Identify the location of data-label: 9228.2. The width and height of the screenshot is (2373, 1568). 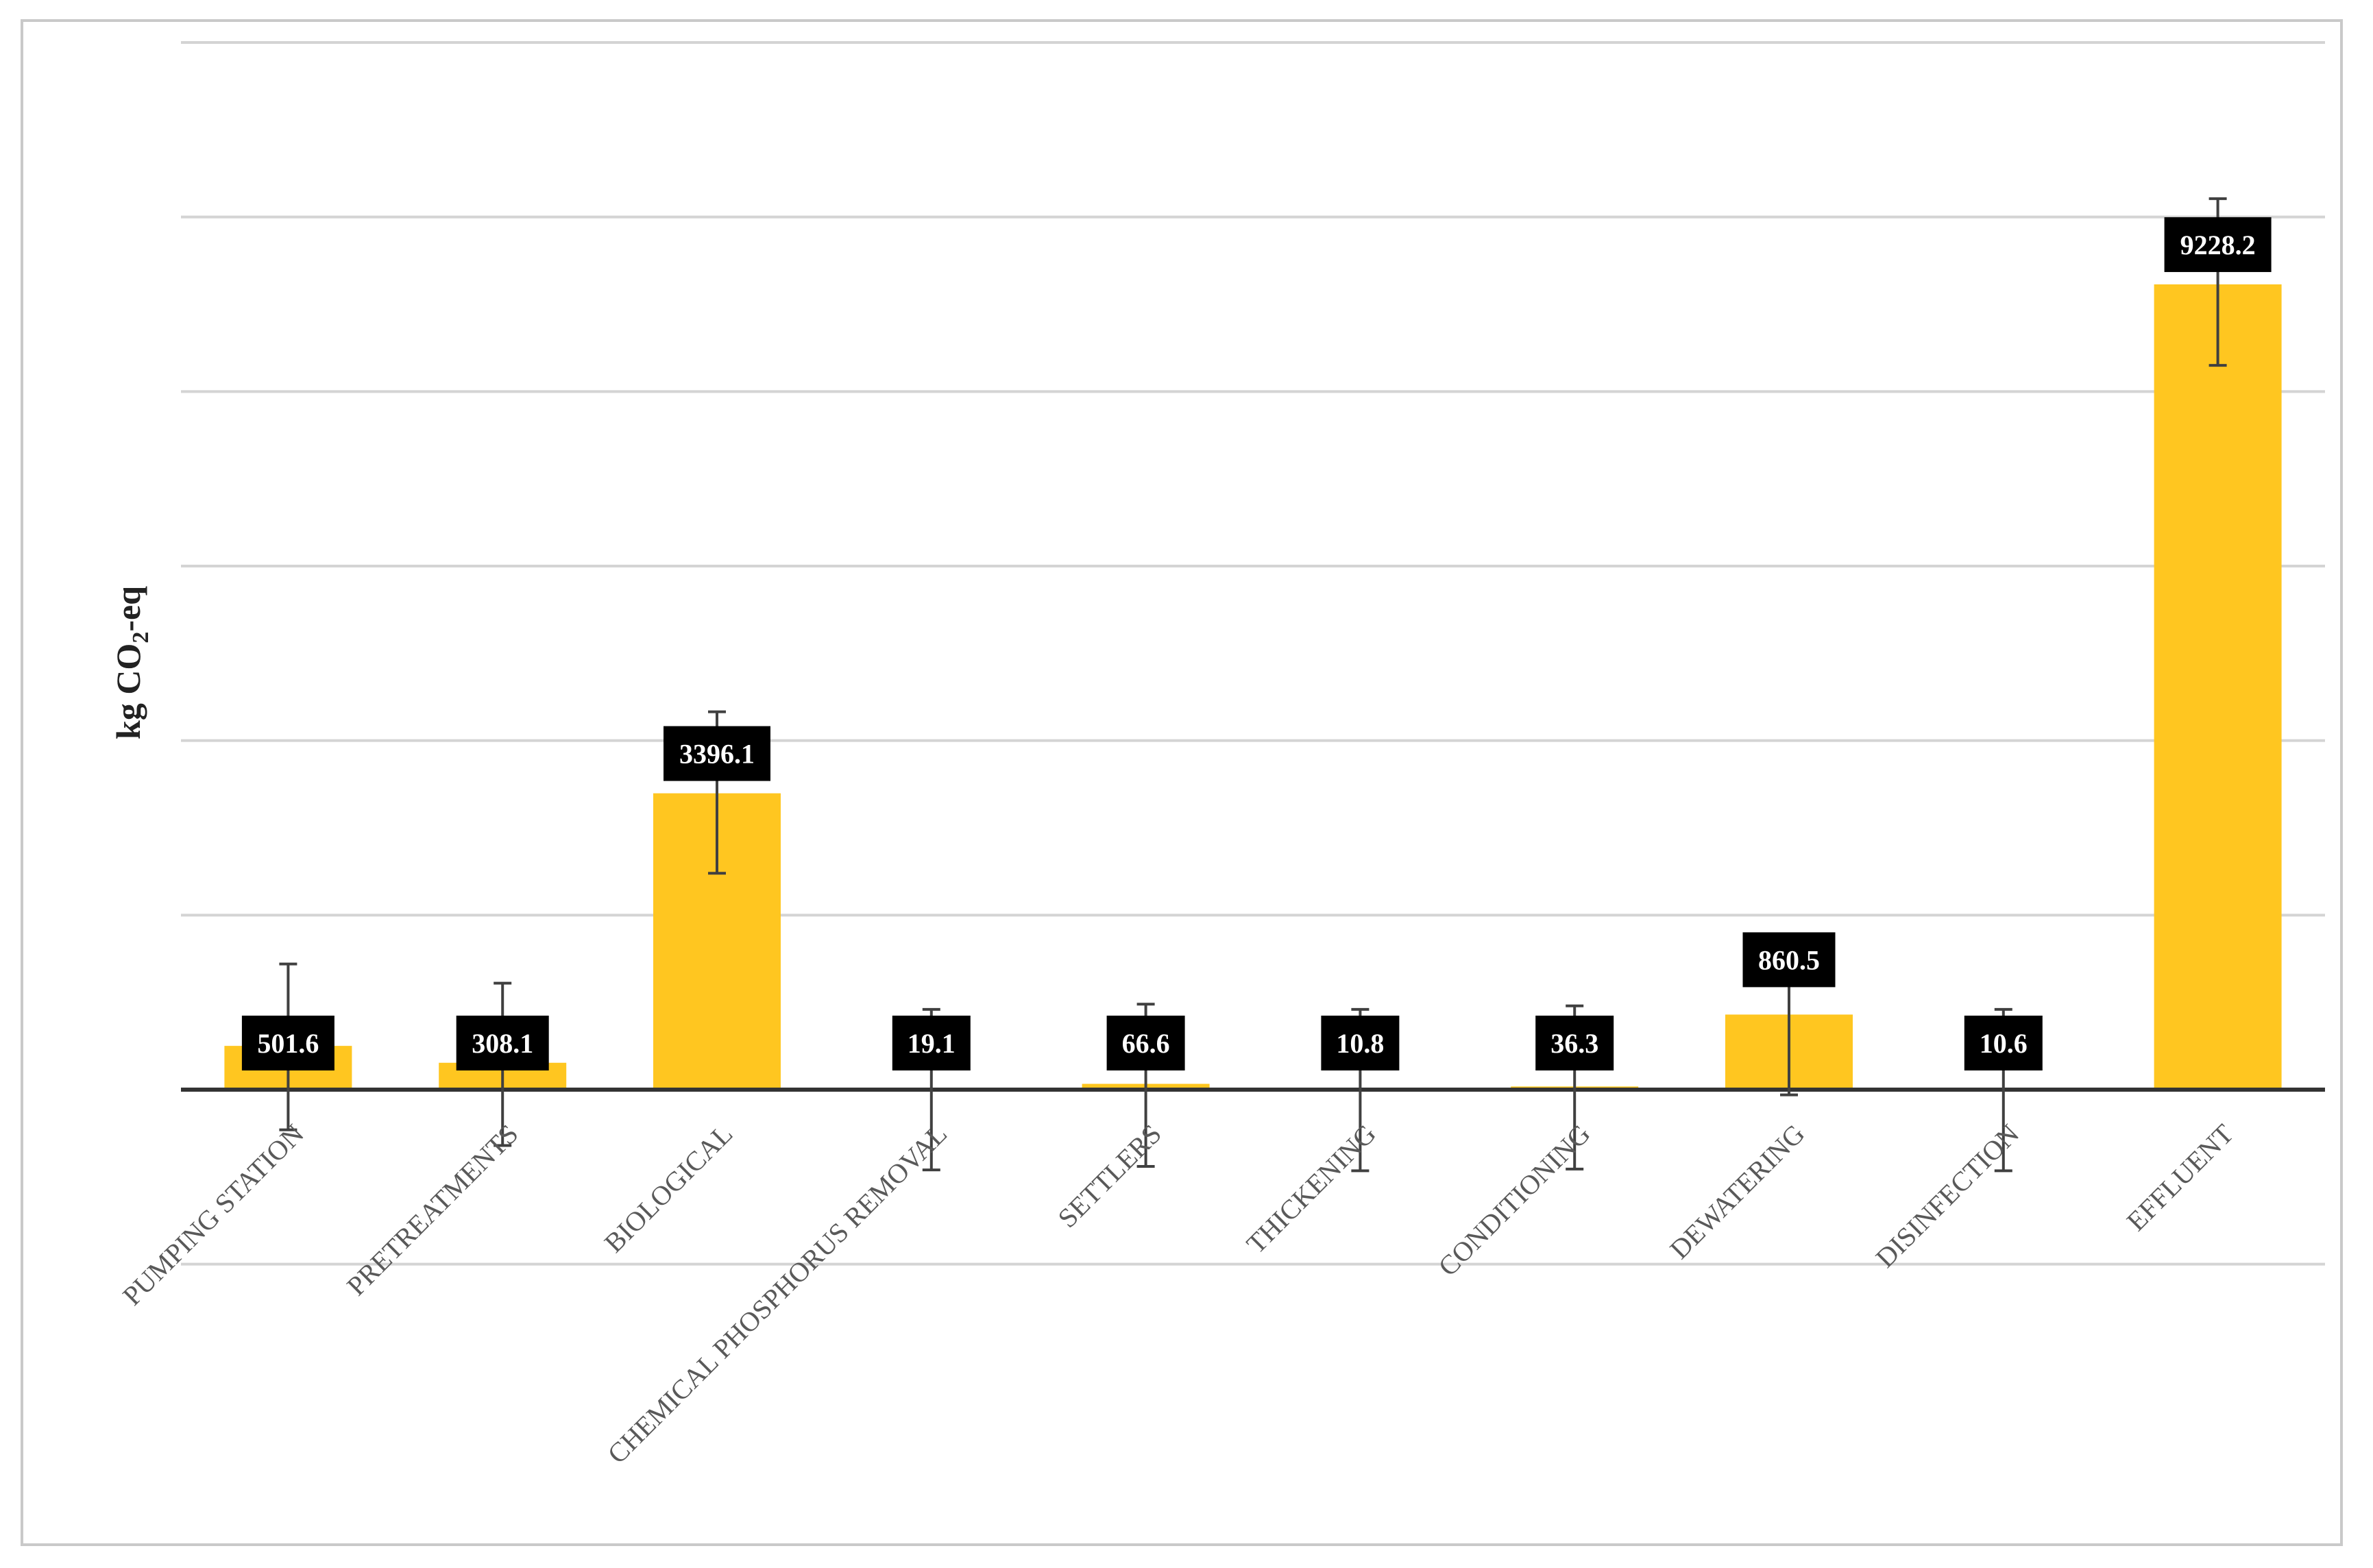
(2218, 244).